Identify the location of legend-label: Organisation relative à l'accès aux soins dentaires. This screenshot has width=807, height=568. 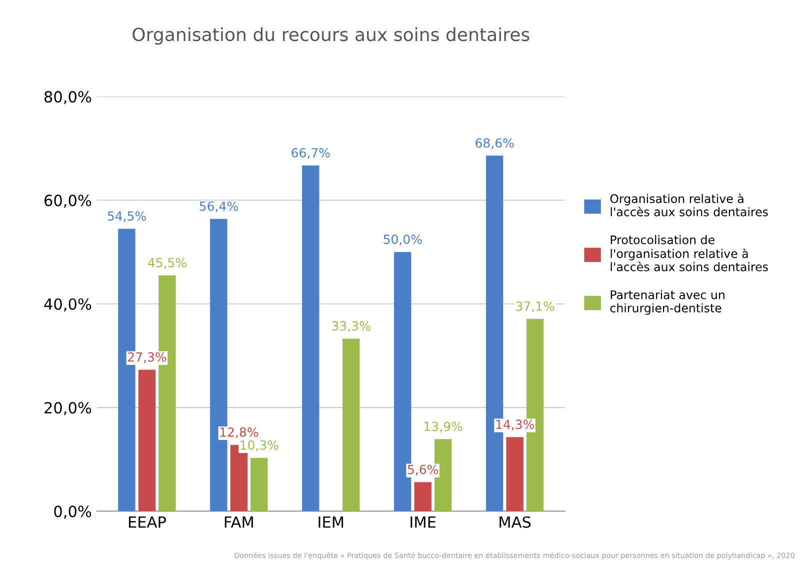
(689, 205).